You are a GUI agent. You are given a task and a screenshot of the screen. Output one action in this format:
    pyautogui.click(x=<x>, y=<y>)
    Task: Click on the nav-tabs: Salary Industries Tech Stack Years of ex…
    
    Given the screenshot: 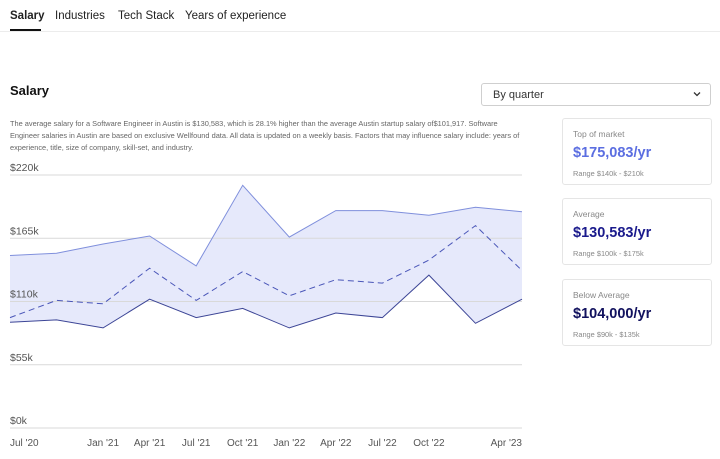 What is the action you would take?
    pyautogui.click(x=360, y=16)
    